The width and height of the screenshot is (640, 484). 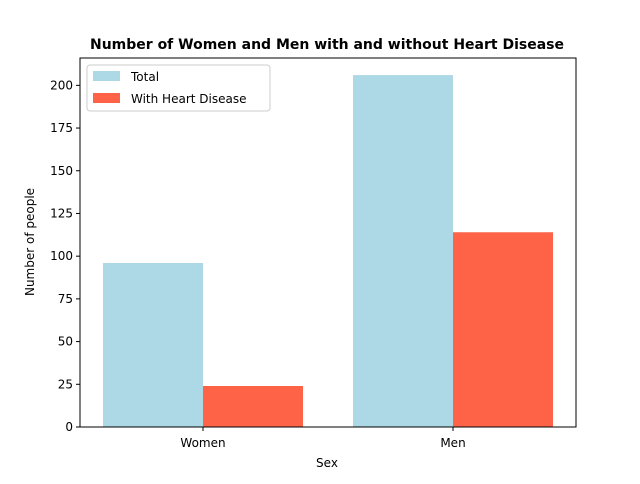 What do you see at coordinates (452, 443) in the screenshot?
I see `x-tick-label: Men` at bounding box center [452, 443].